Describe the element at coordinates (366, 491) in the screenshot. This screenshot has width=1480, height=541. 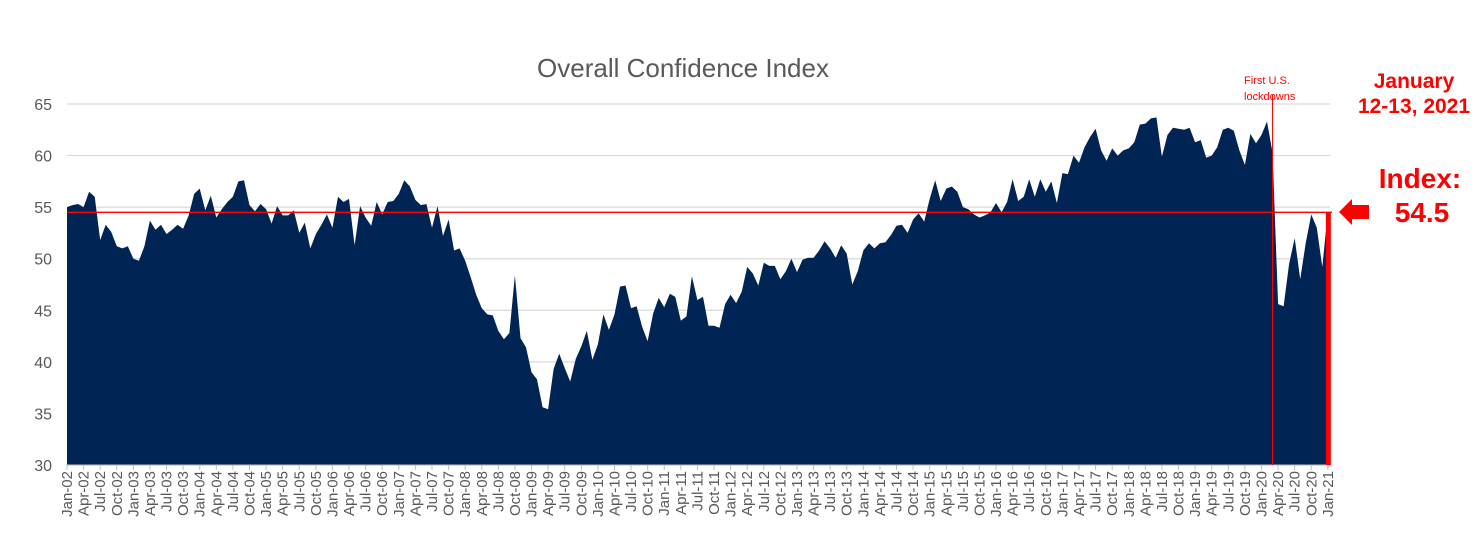
I see `x-tick-label: Jul-06` at that location.